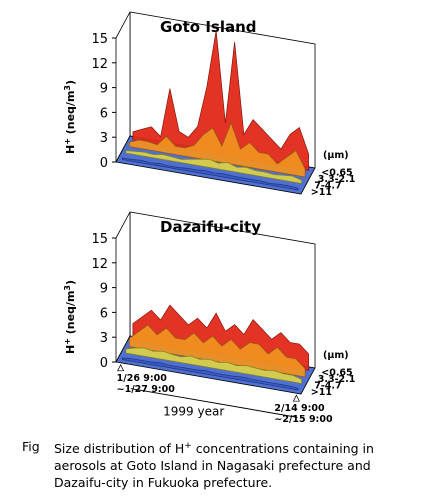  Describe the element at coordinates (145, 383) in the screenshot. I see `x-tick-label: 1/26 9:00 ~1/27 9:00` at that location.